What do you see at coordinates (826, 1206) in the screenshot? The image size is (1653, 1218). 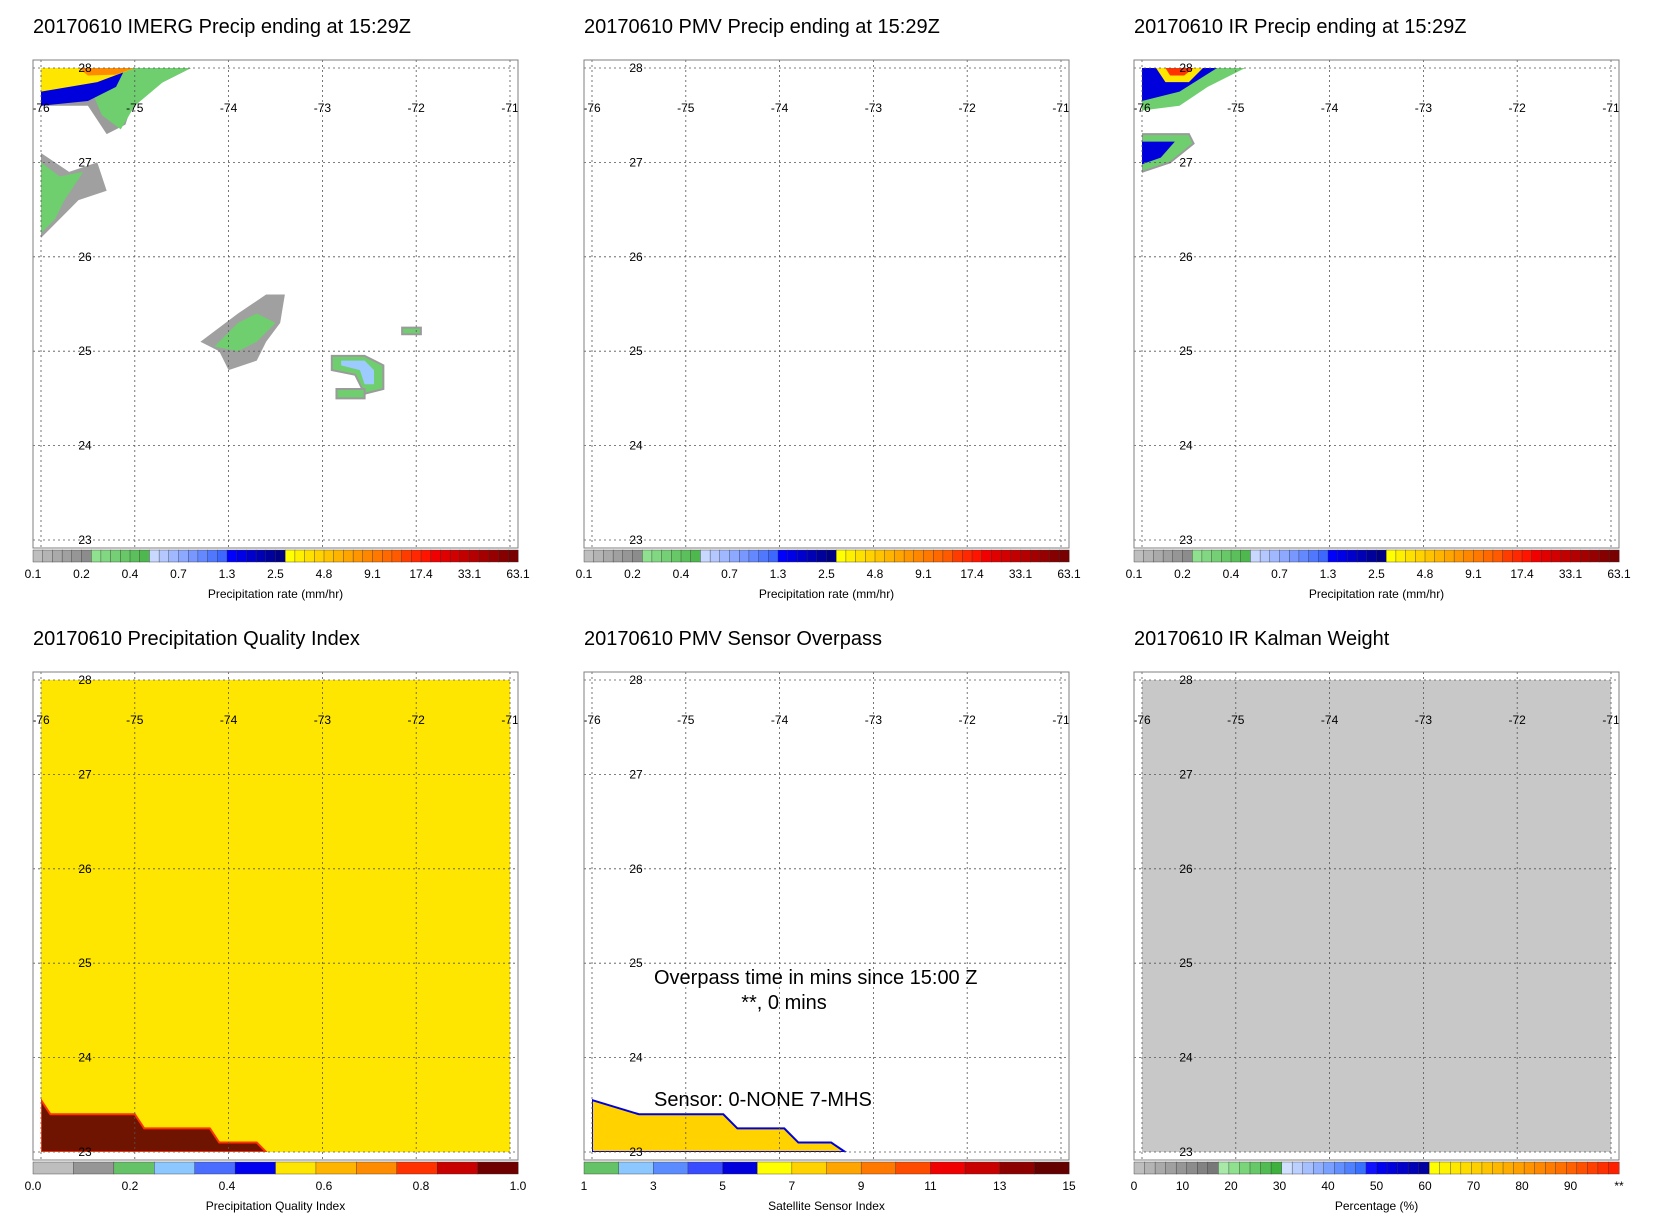 I see `colorbar-label: Satellite Sensor Index` at bounding box center [826, 1206].